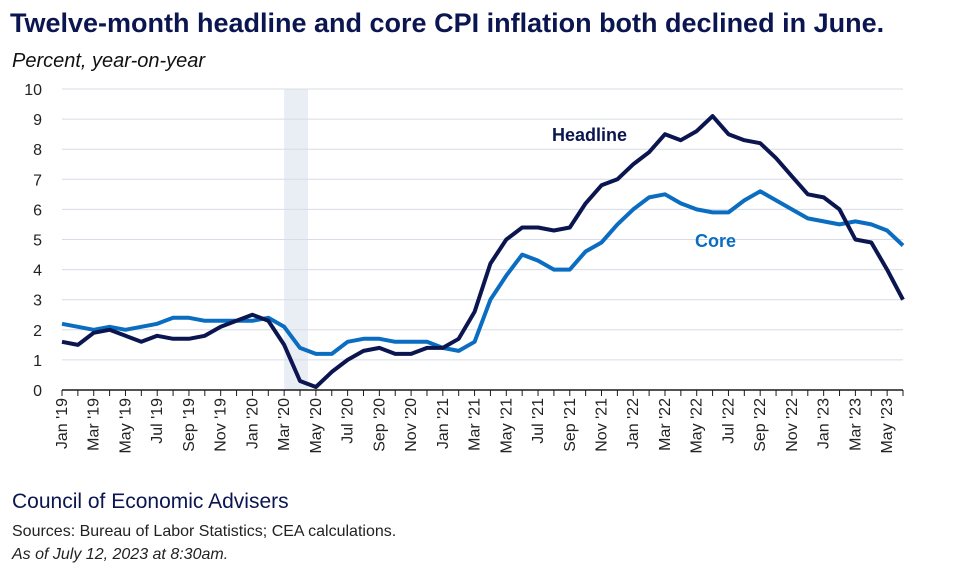  What do you see at coordinates (728, 421) in the screenshot?
I see `x-tick-label: Jul '22` at bounding box center [728, 421].